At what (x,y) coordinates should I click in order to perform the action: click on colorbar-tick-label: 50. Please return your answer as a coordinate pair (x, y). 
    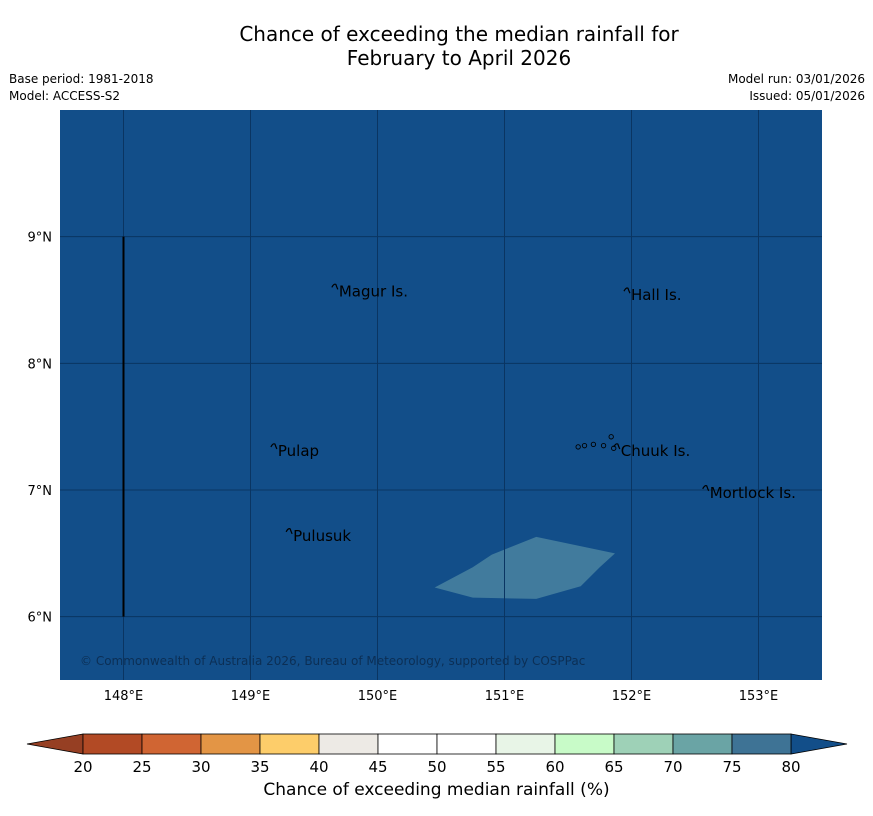
    Looking at the image, I should click on (436, 767).